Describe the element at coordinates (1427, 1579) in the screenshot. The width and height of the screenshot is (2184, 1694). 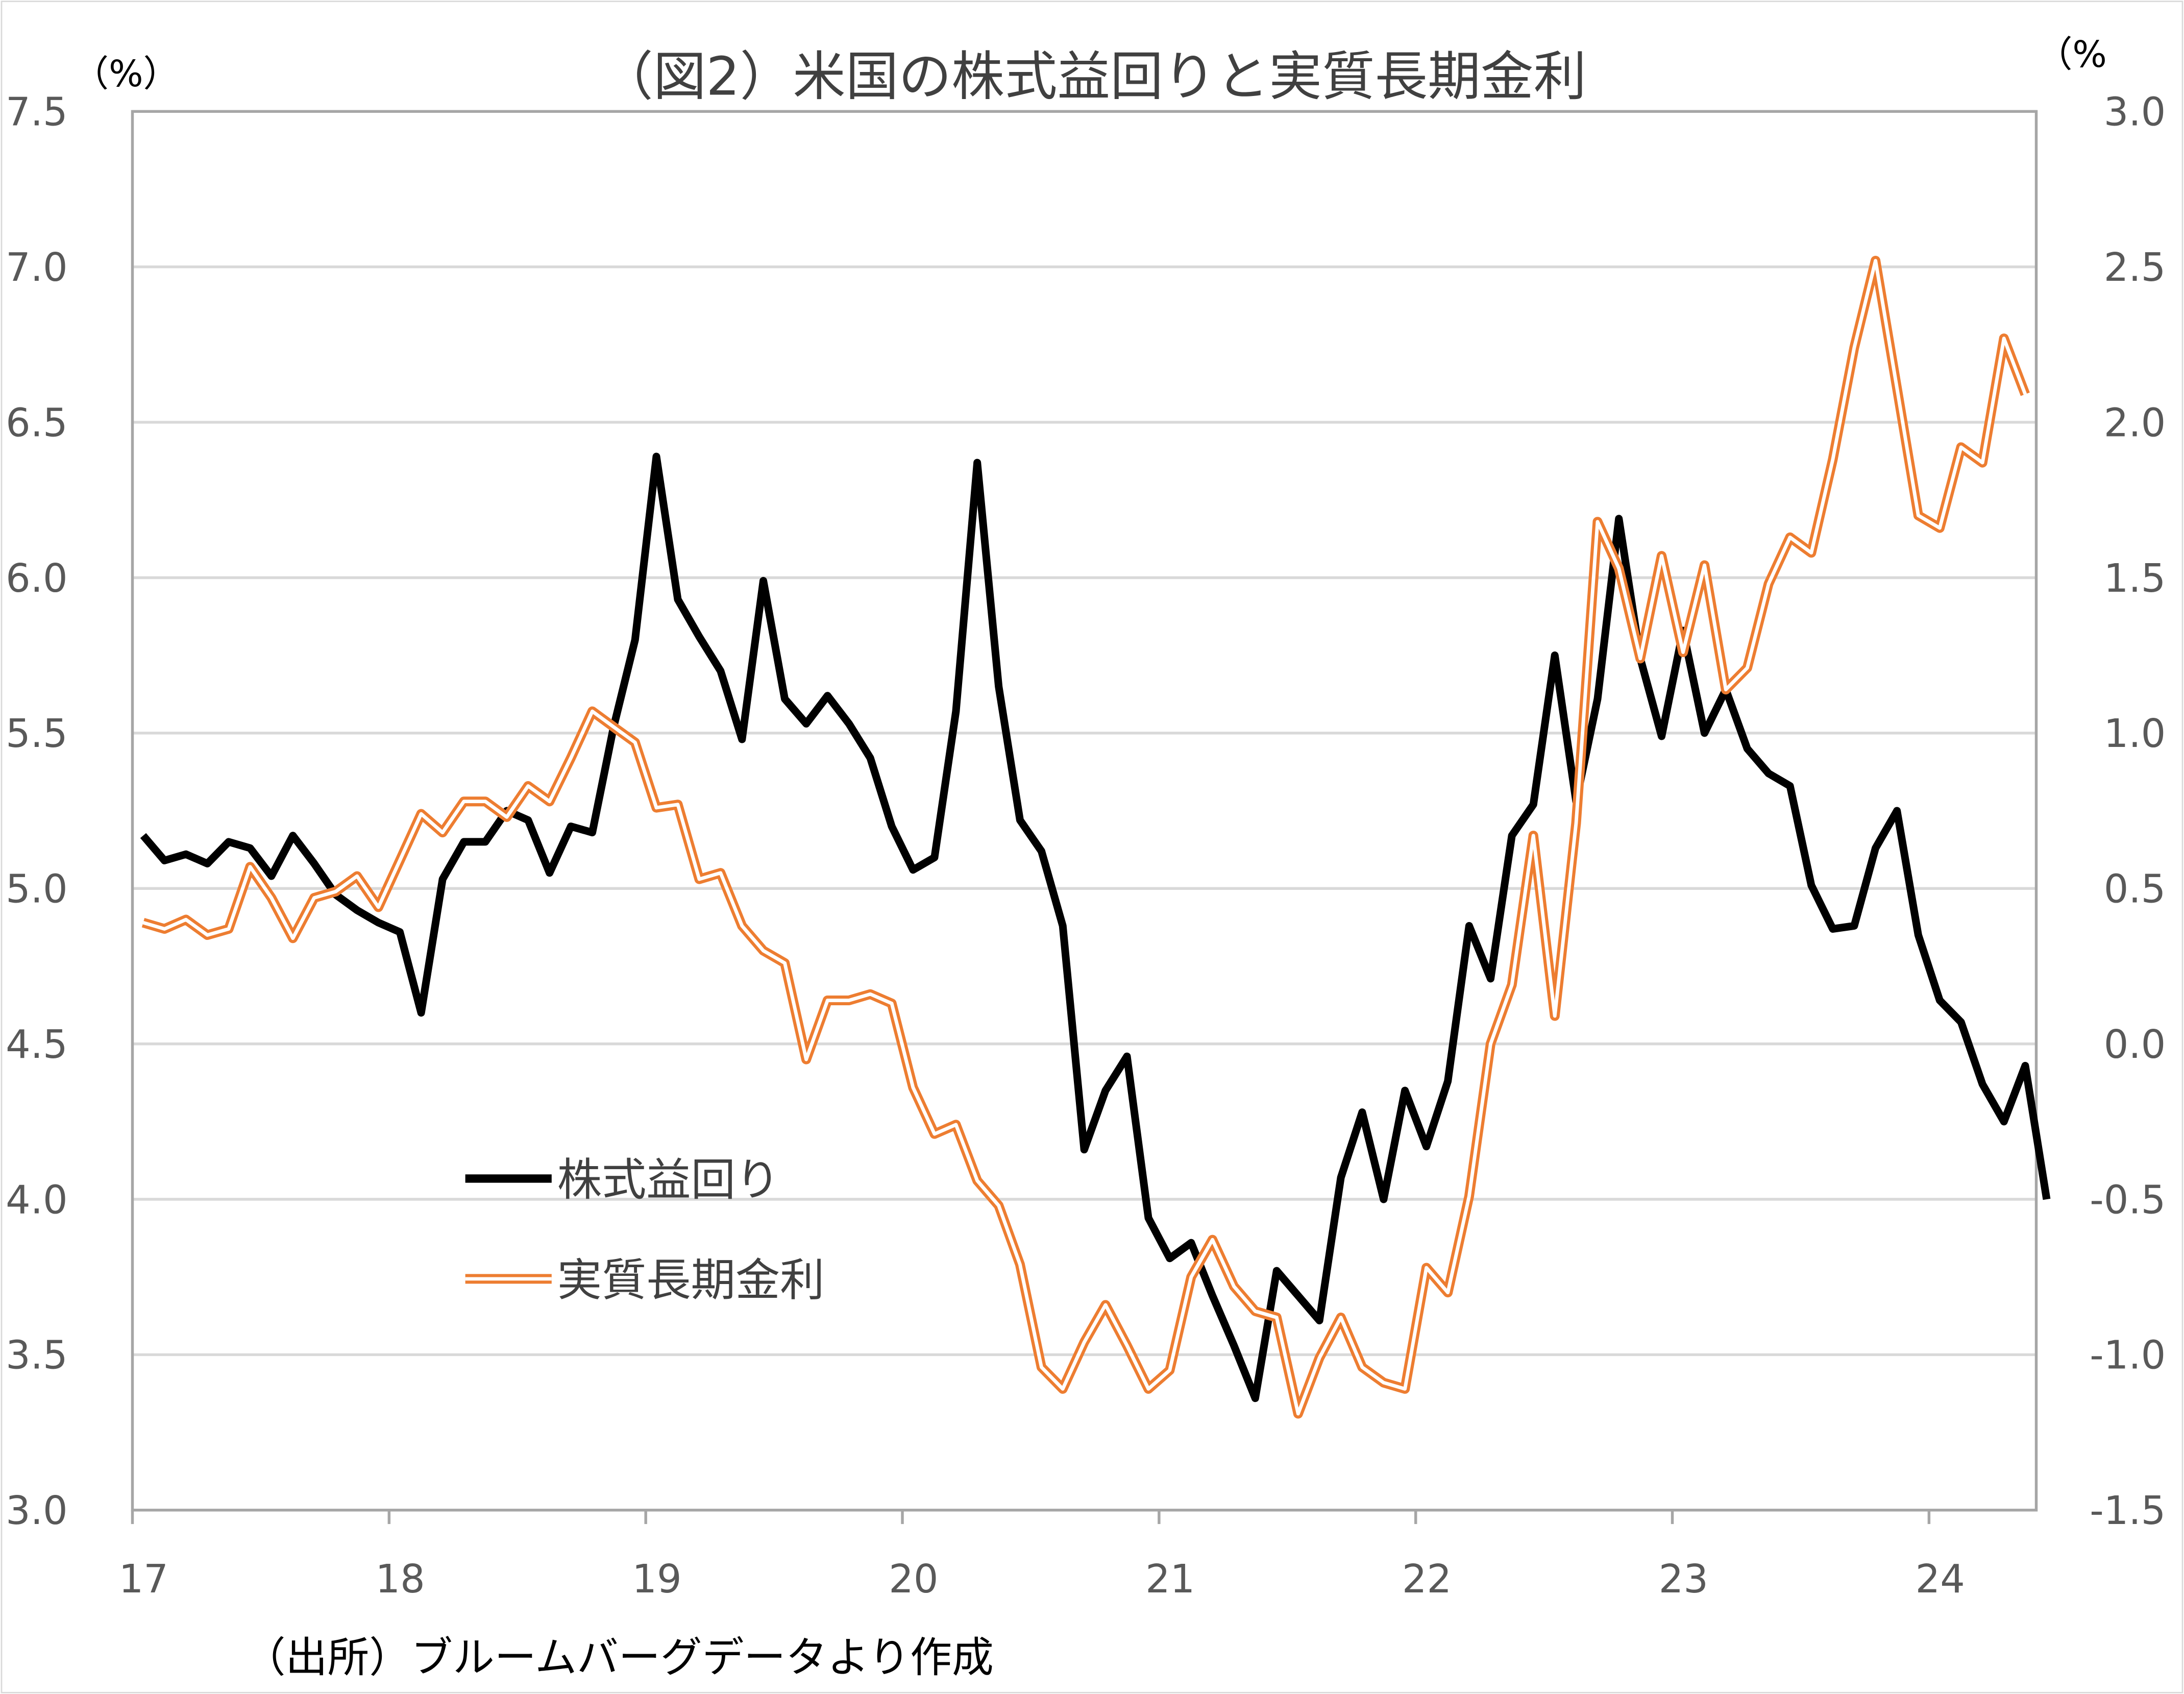
I see `x-tick-label: 22` at that location.